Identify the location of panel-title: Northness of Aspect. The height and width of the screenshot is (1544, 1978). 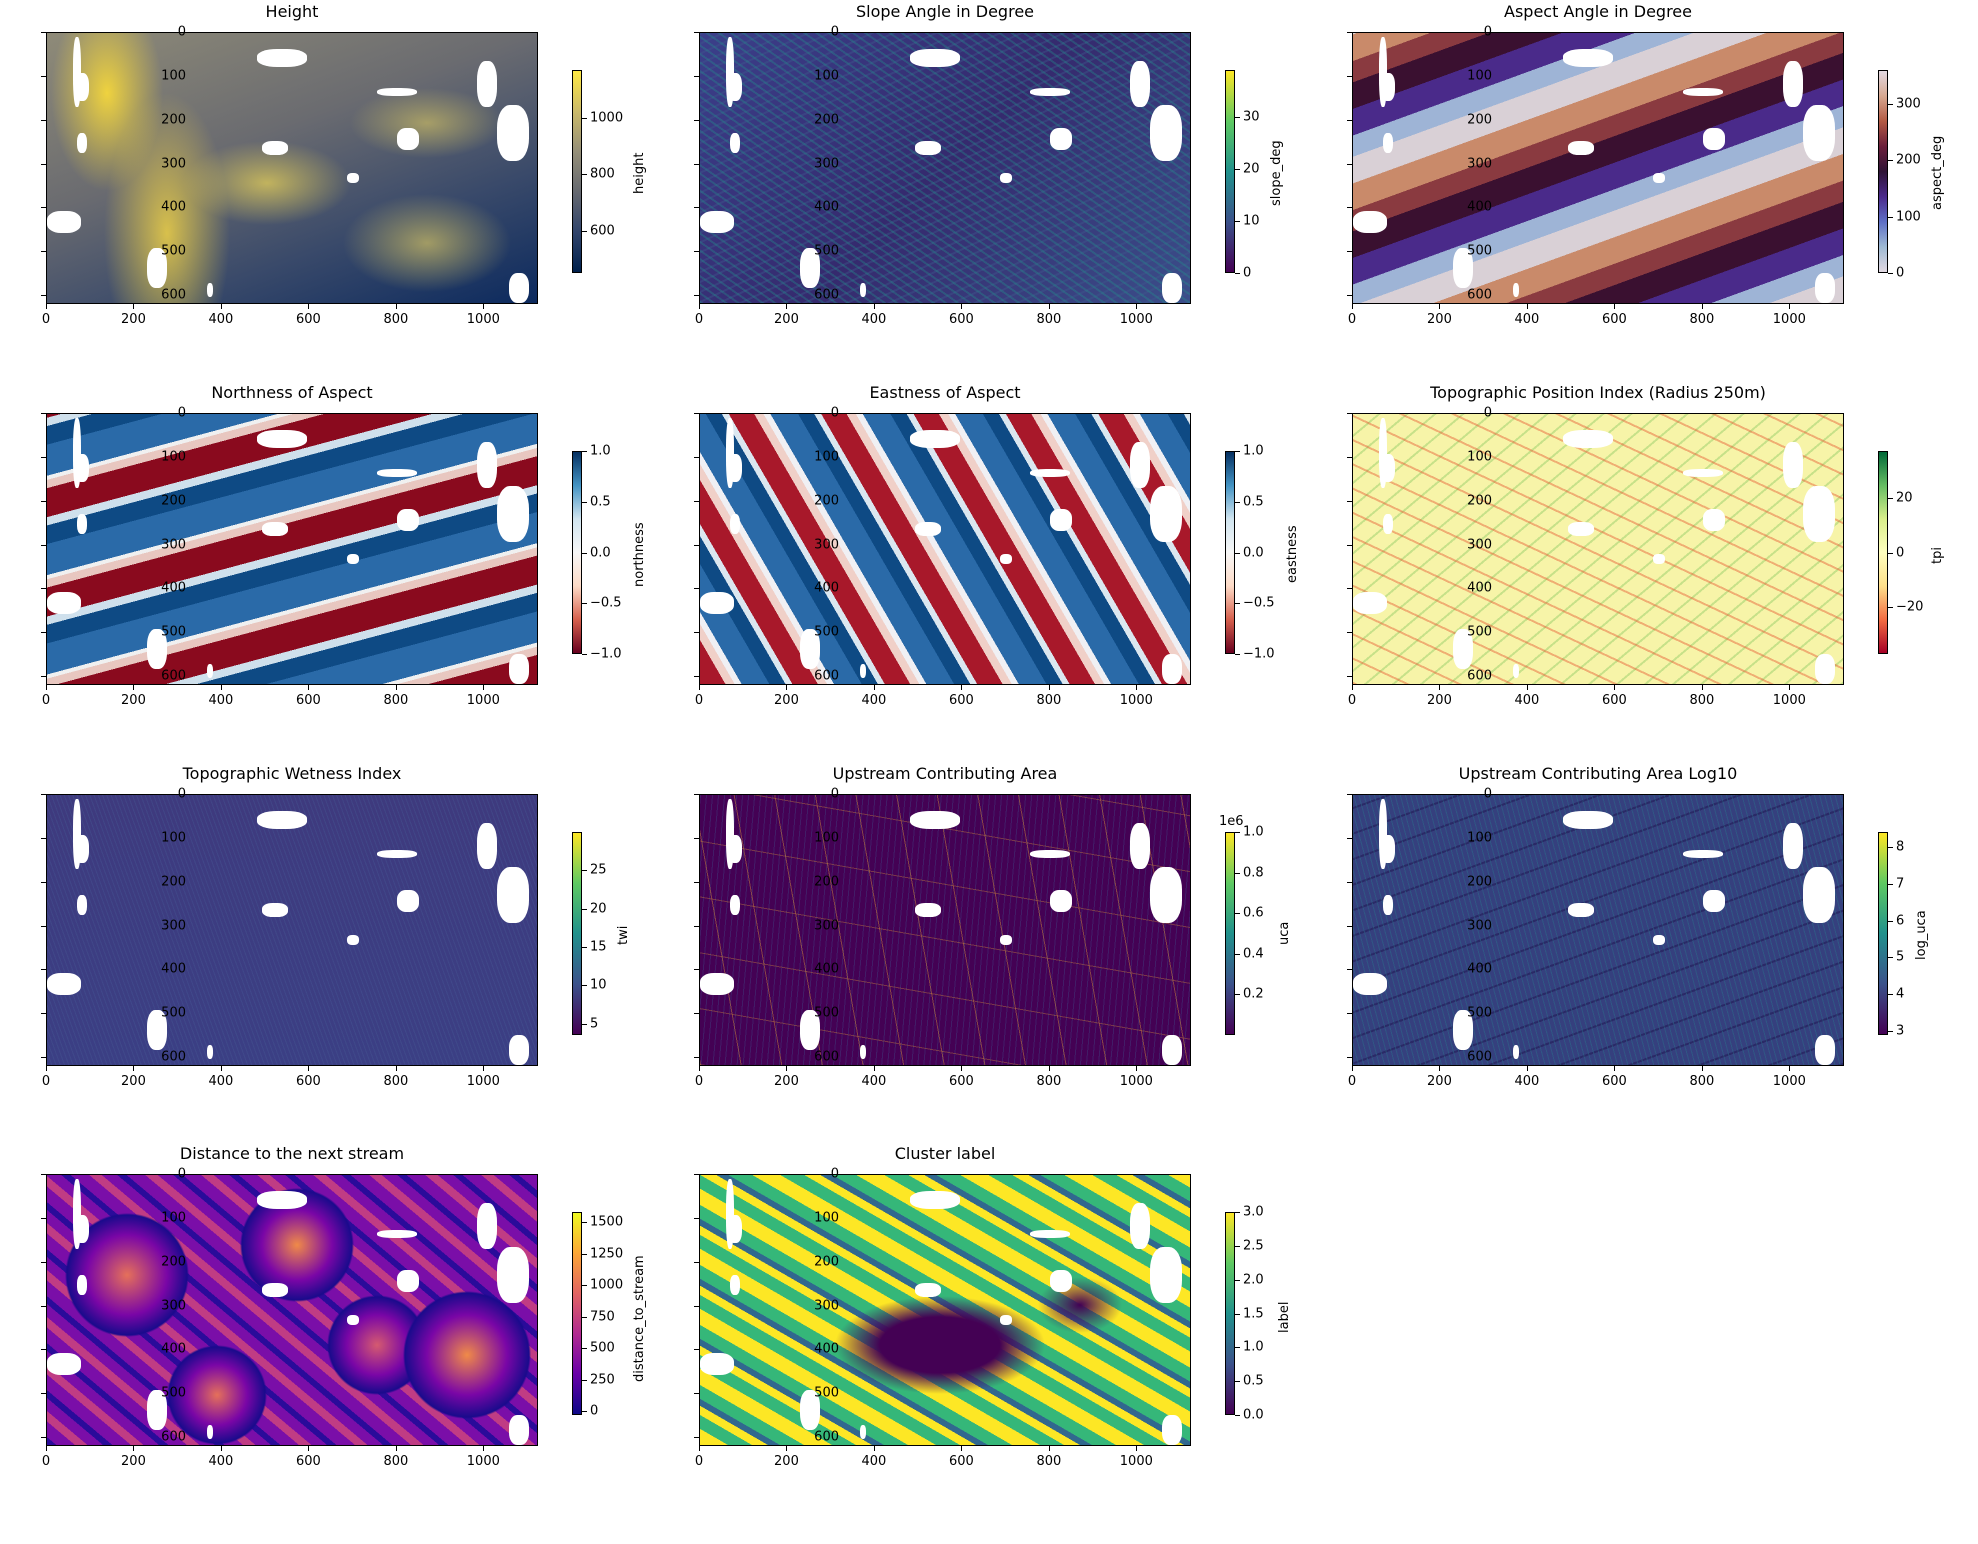
(292, 392).